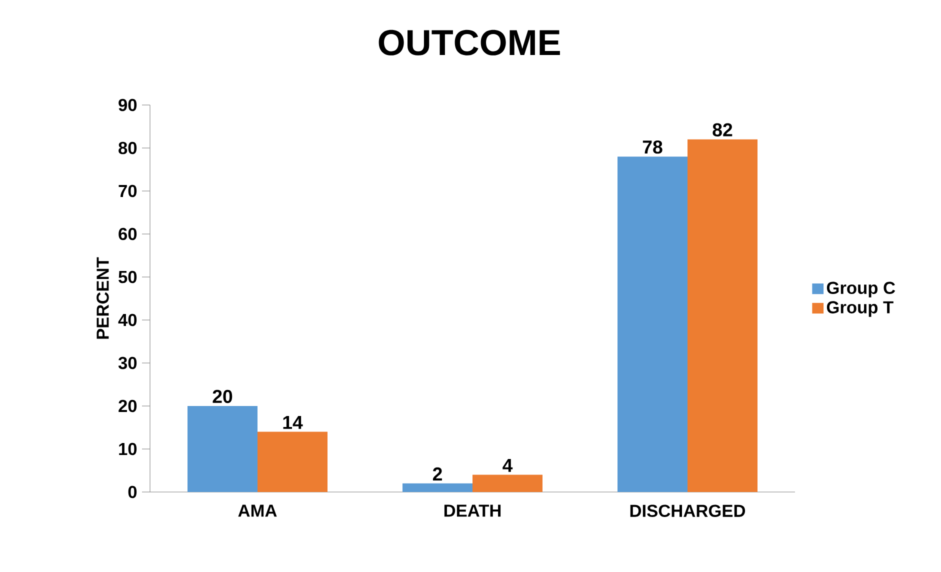 The image size is (941, 572). Describe the element at coordinates (127, 191) in the screenshot. I see `y-tick-label: 70` at that location.